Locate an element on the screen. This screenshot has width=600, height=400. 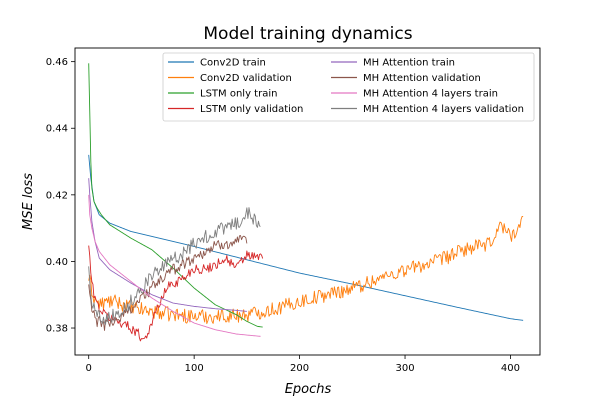
x-tick-label: 100 is located at coordinates (194, 368).